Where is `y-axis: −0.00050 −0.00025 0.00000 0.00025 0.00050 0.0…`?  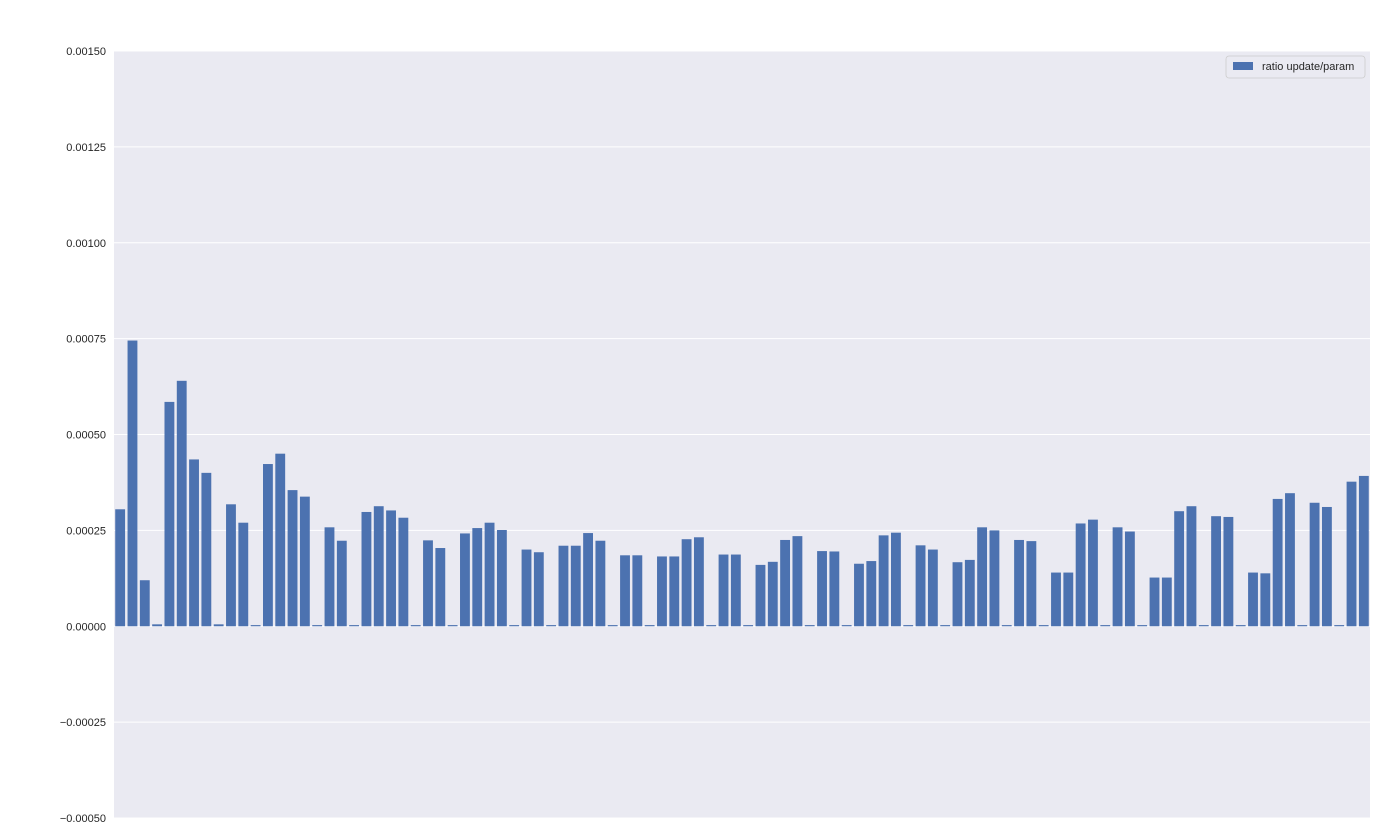
y-axis: −0.00050 −0.00025 0.00000 0.00025 0.00050 0.0… is located at coordinates (83, 435).